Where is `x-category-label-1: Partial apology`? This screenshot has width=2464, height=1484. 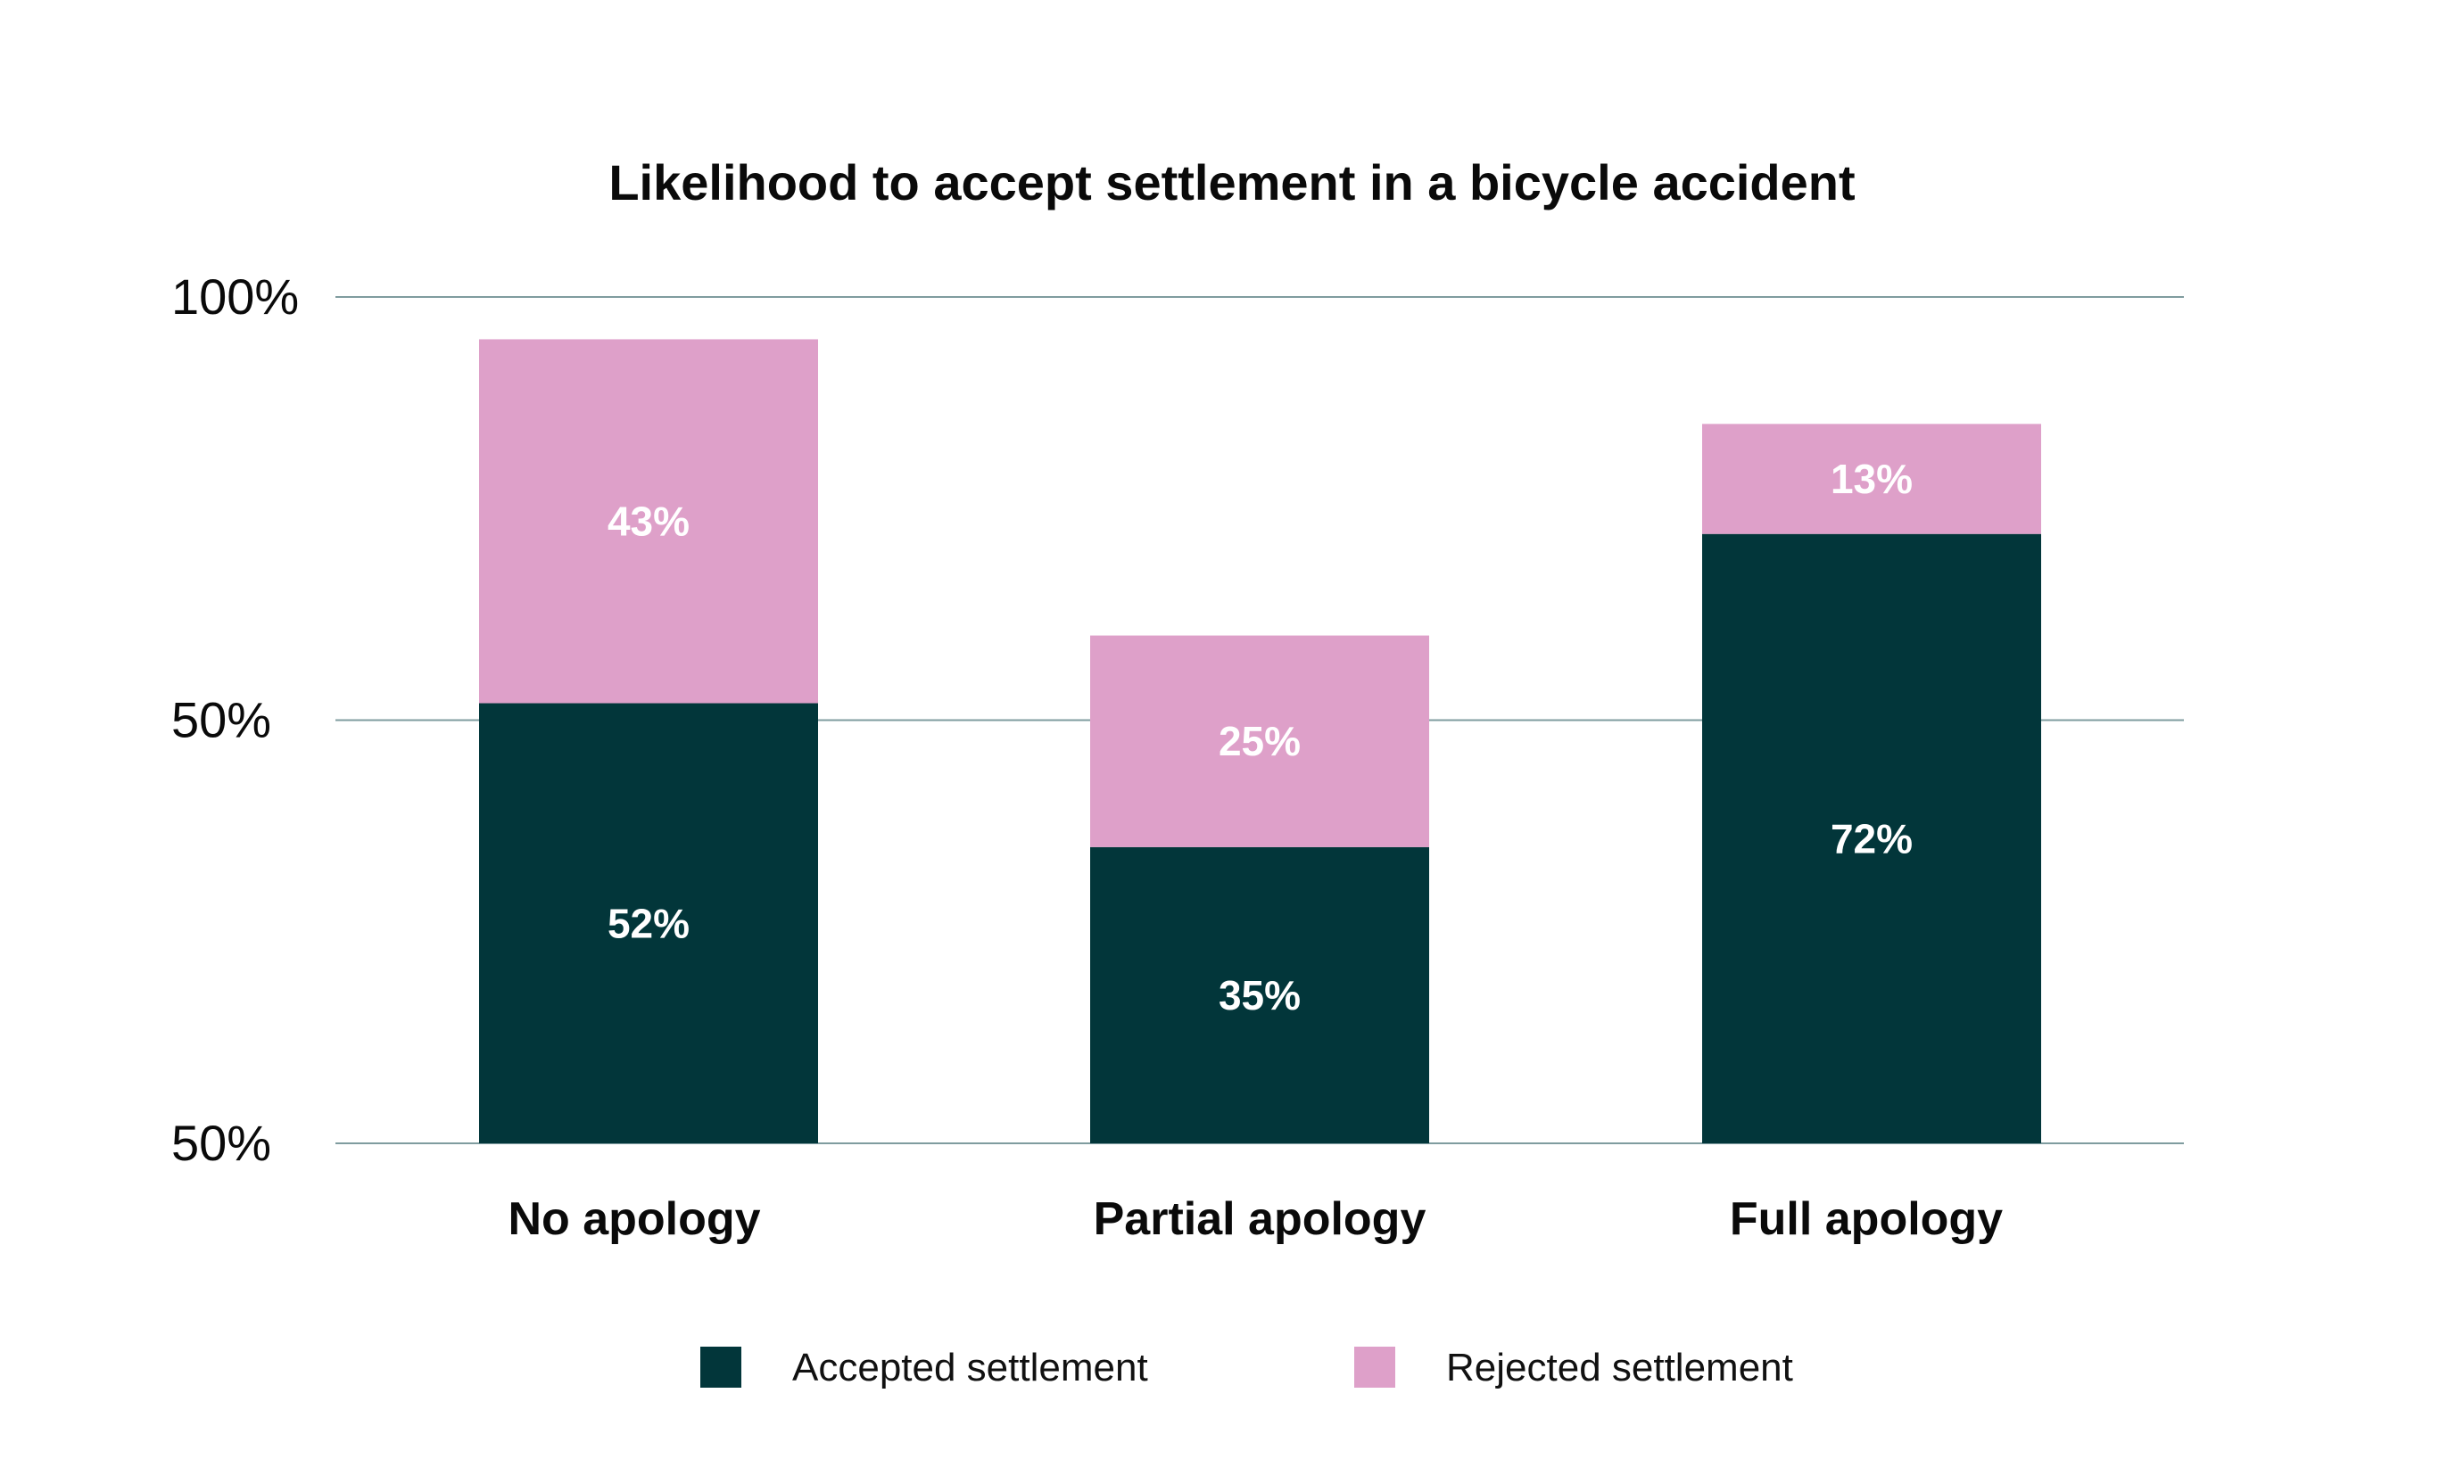 x-category-label-1: Partial apology is located at coordinates (1260, 1219).